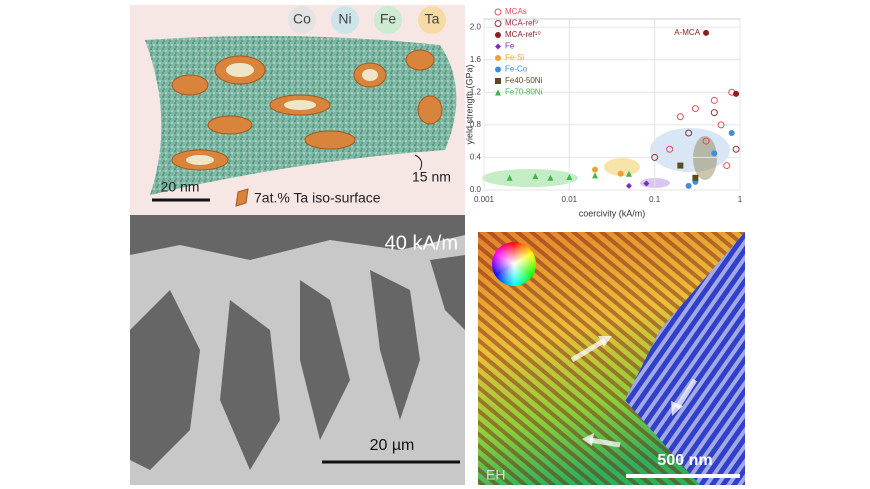  What do you see at coordinates (317, 198) in the screenshot?
I see `iso-legend-label: 7at.% Ta iso-surface` at bounding box center [317, 198].